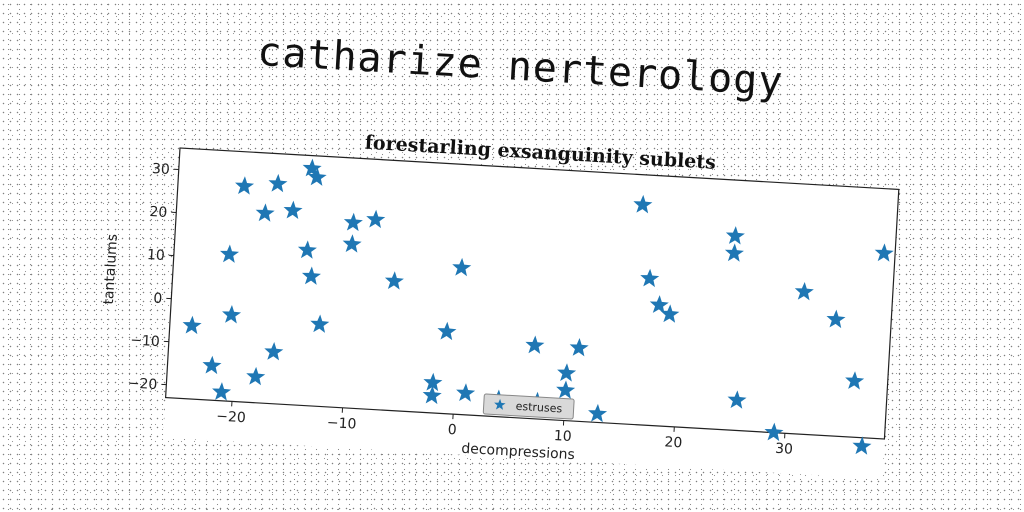 Image resolution: width=1024 pixels, height=512 pixels. I want to click on x-tick-label: −20, so click(231, 418).